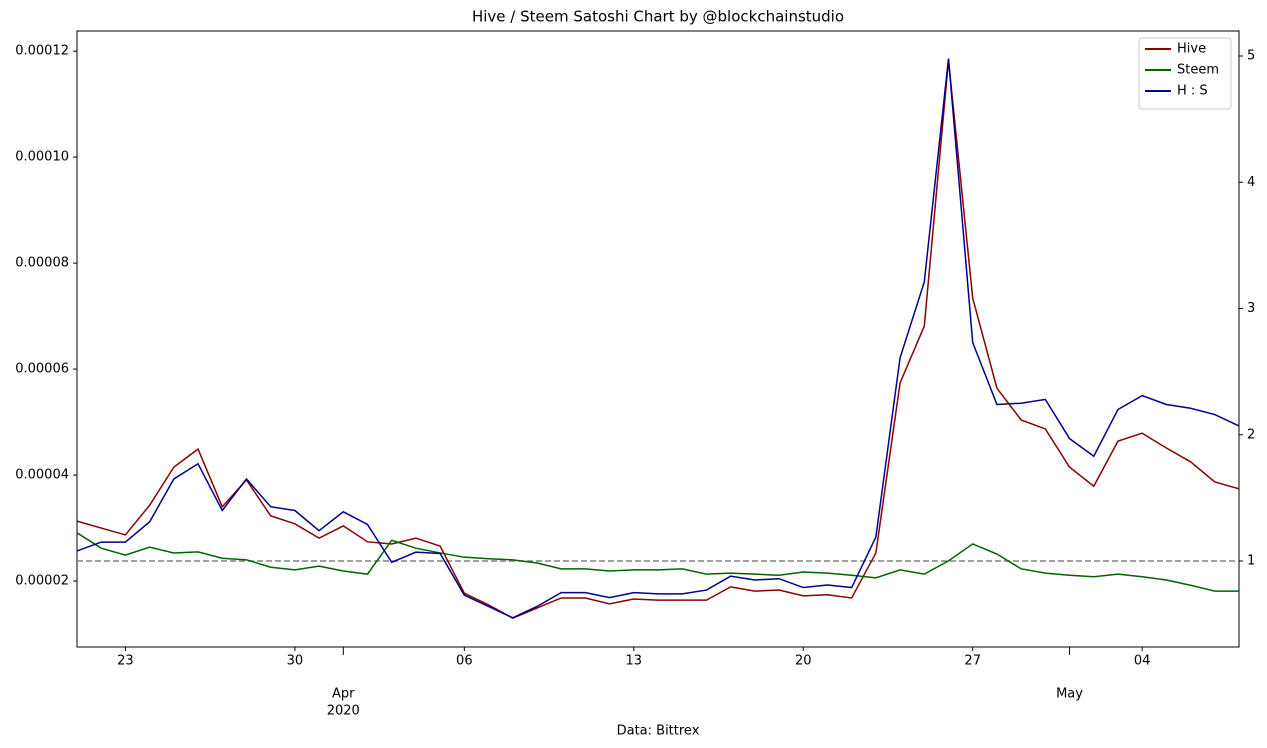 Image resolution: width=1267 pixels, height=748 pixels. I want to click on y2-tick-label: 4, so click(1251, 182).